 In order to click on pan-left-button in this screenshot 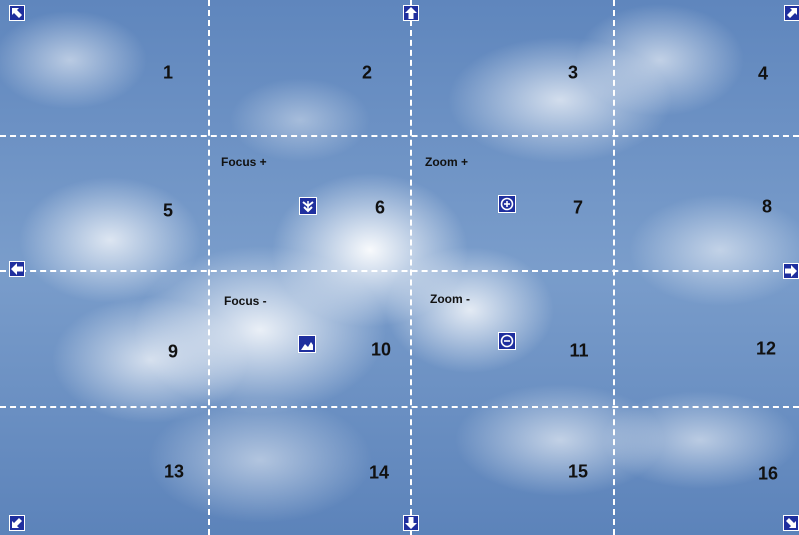, I will do `click(17, 269)`.